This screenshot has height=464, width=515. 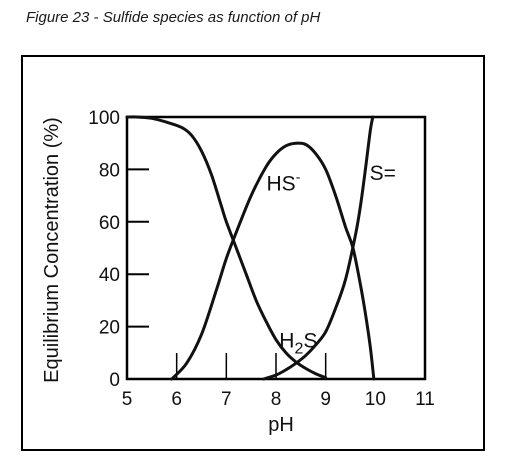 What do you see at coordinates (127, 399) in the screenshot?
I see `x-tick-label: 5` at bounding box center [127, 399].